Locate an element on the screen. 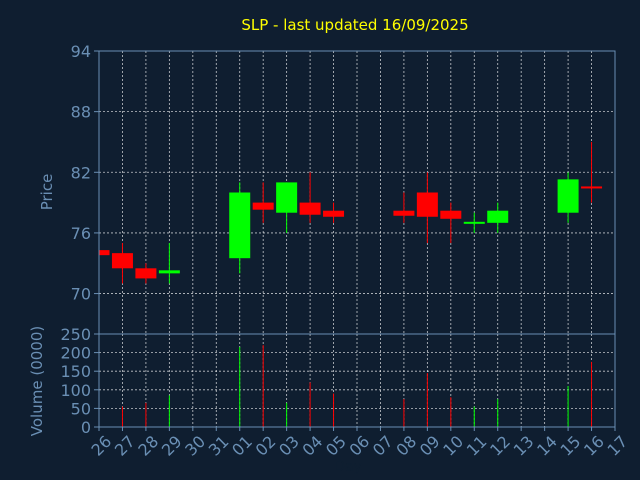 Image resolution: width=640 pixels, height=480 pixels. price-tick-label: 76 is located at coordinates (81, 233).